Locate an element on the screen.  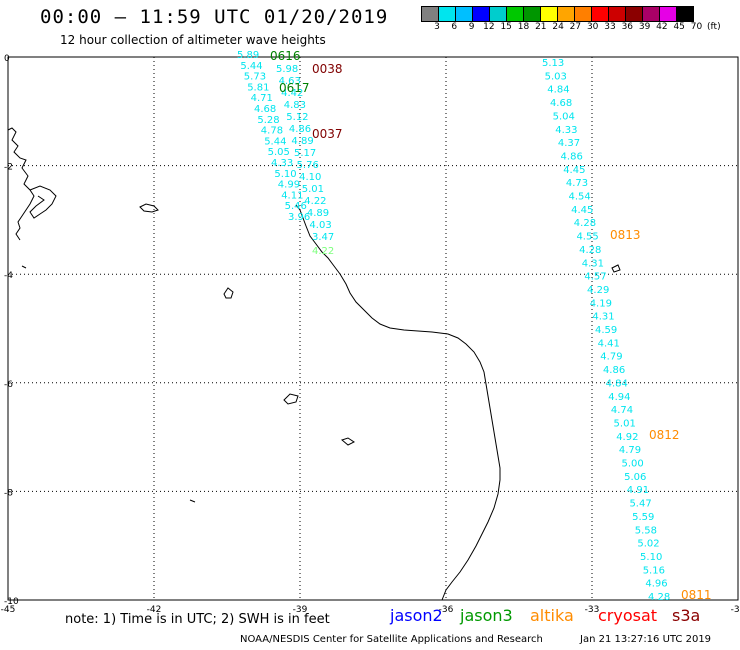
wave-height-value: 3.96 is located at coordinates (299, 217).